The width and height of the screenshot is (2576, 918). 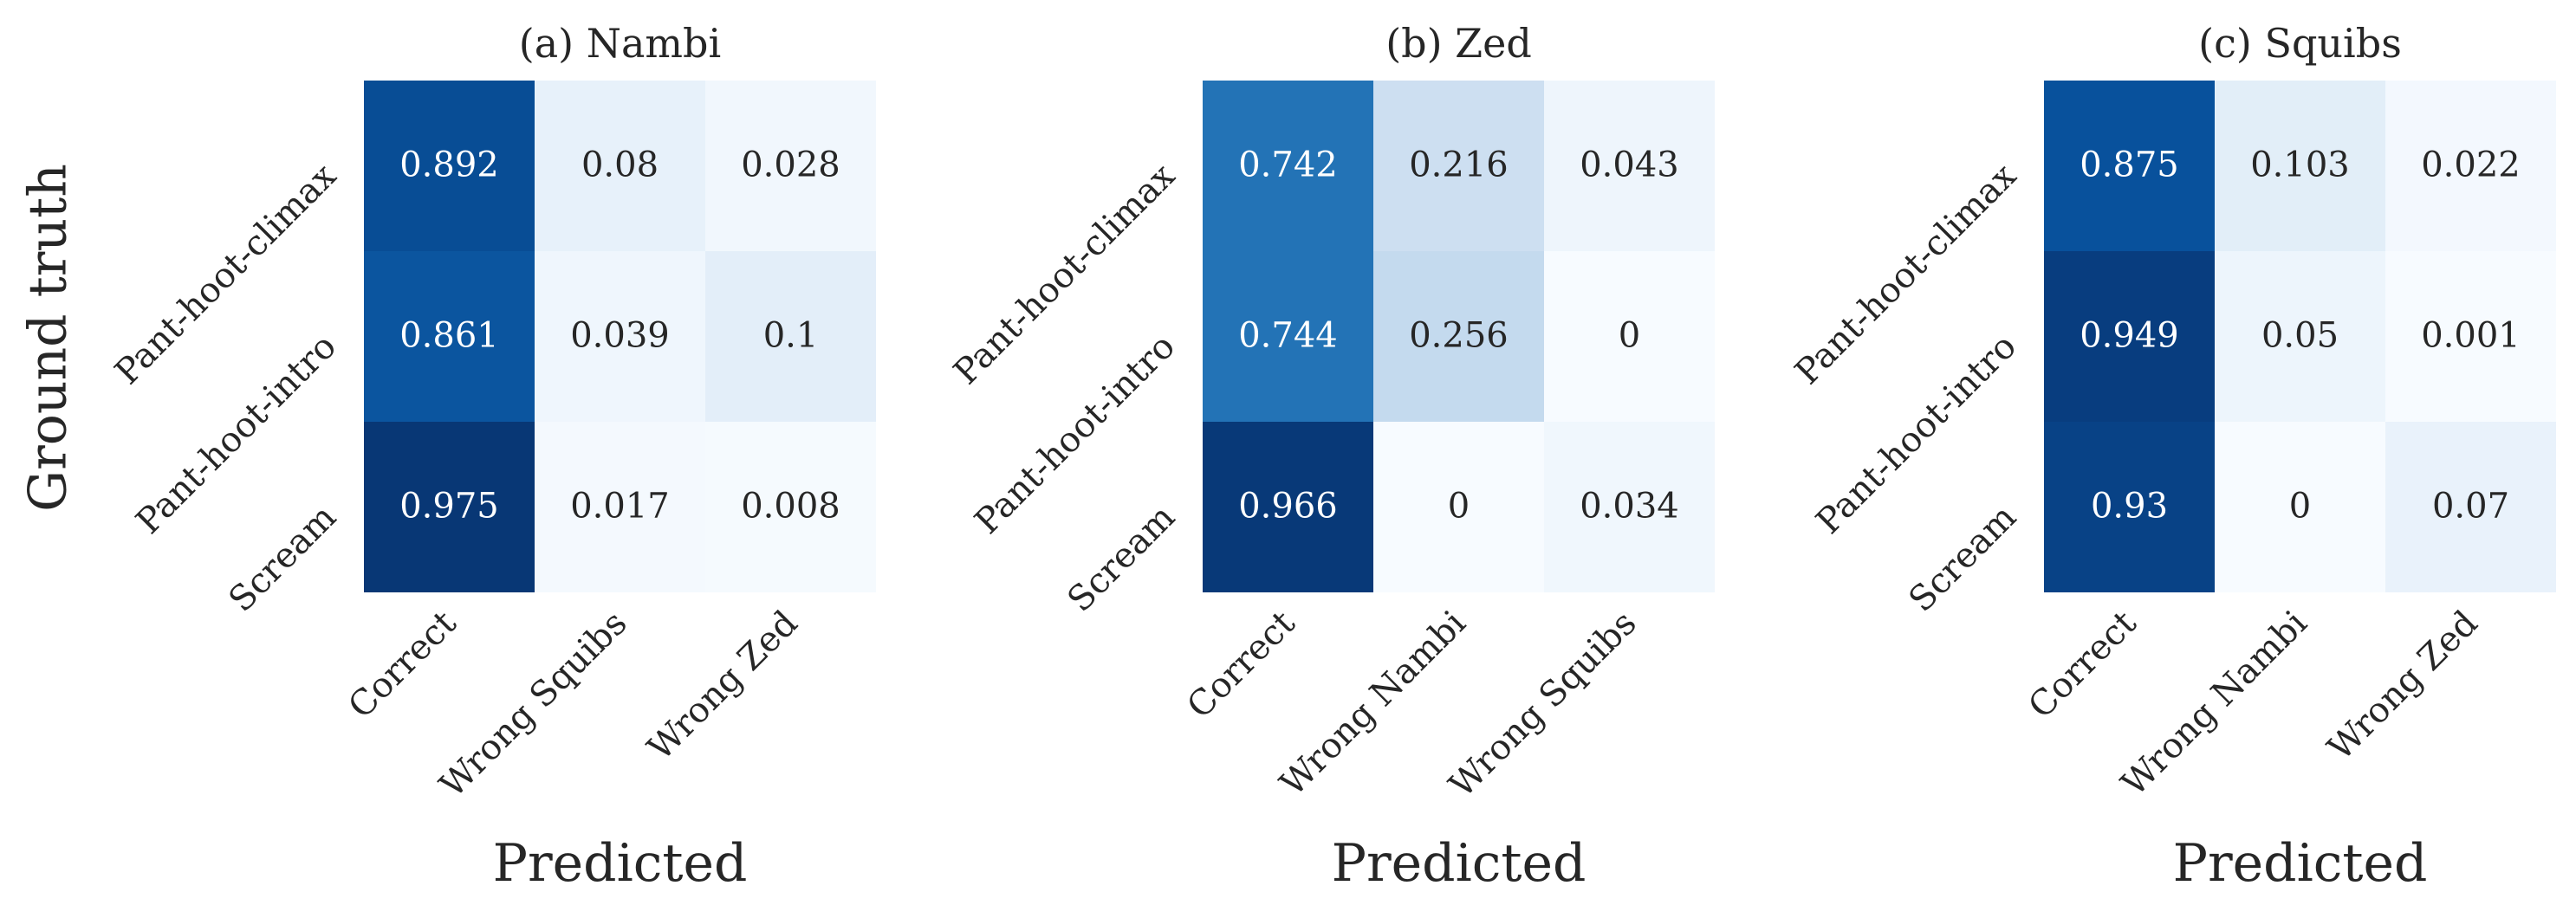 I want to click on cell-value-label: 0.256, so click(x=1459, y=336).